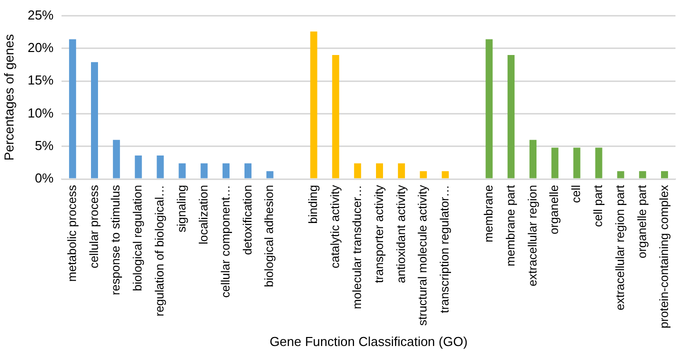  What do you see at coordinates (335, 226) in the screenshot?
I see `x-tick-label: catalytic activity` at bounding box center [335, 226].